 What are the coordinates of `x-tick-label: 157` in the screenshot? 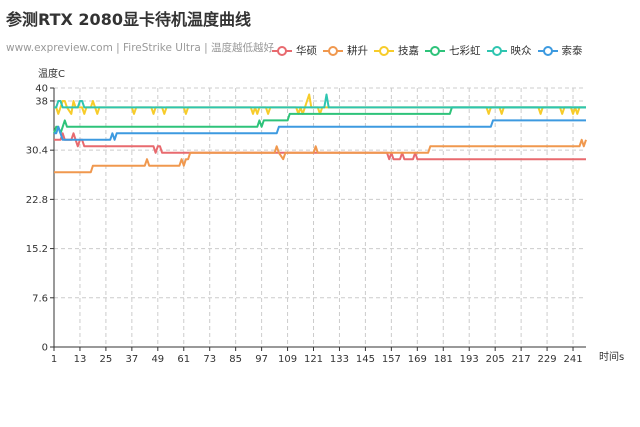 It's located at (391, 359).